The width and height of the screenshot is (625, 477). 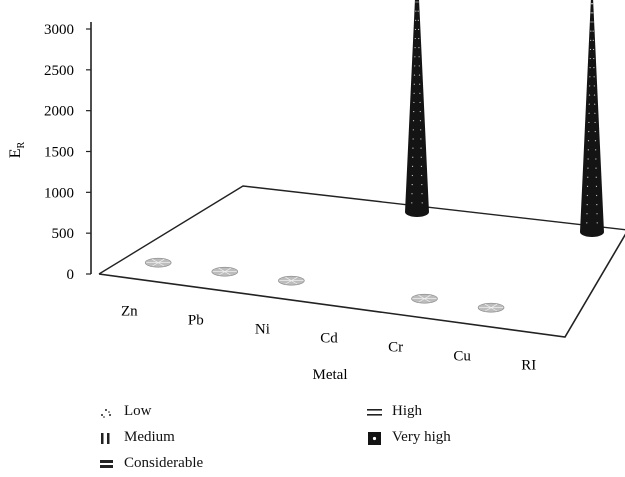 What do you see at coordinates (196, 321) in the screenshot?
I see `x-tick-label: Pb` at bounding box center [196, 321].